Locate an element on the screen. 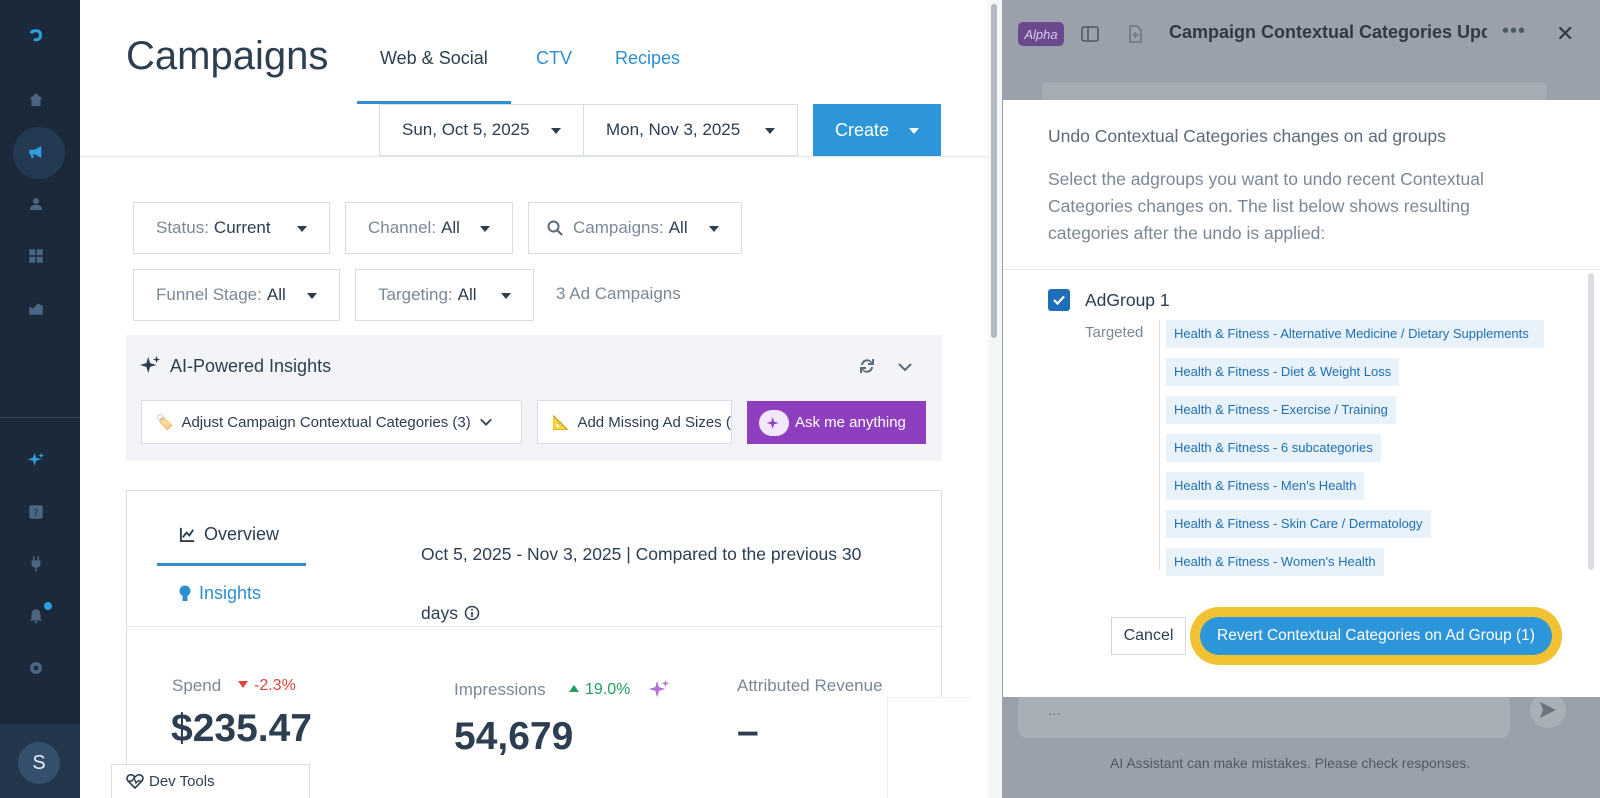  status-filter-value: Current is located at coordinates (242, 227).